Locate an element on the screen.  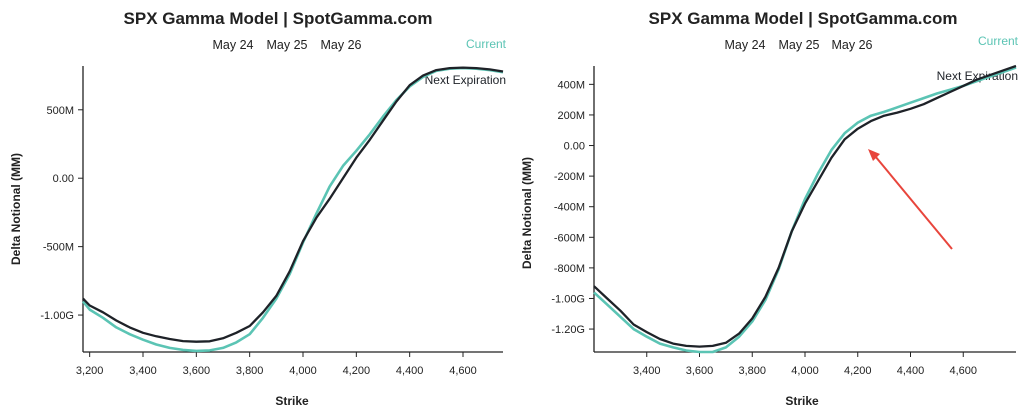
x-tick-label: 3,200 is located at coordinates (90, 371).